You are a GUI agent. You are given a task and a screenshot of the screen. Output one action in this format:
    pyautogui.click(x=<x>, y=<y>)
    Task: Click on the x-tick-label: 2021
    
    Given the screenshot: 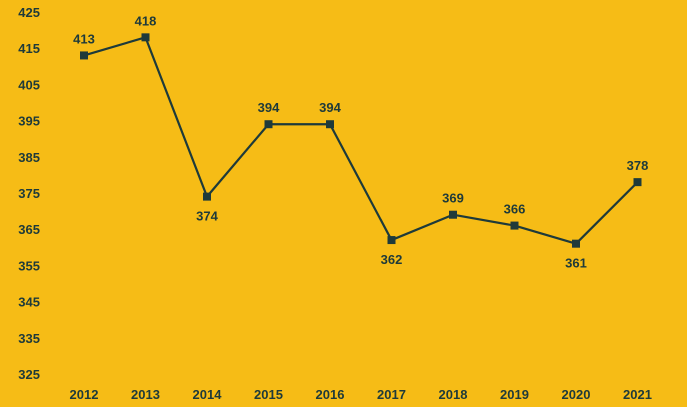 What is the action you would take?
    pyautogui.click(x=637, y=394)
    